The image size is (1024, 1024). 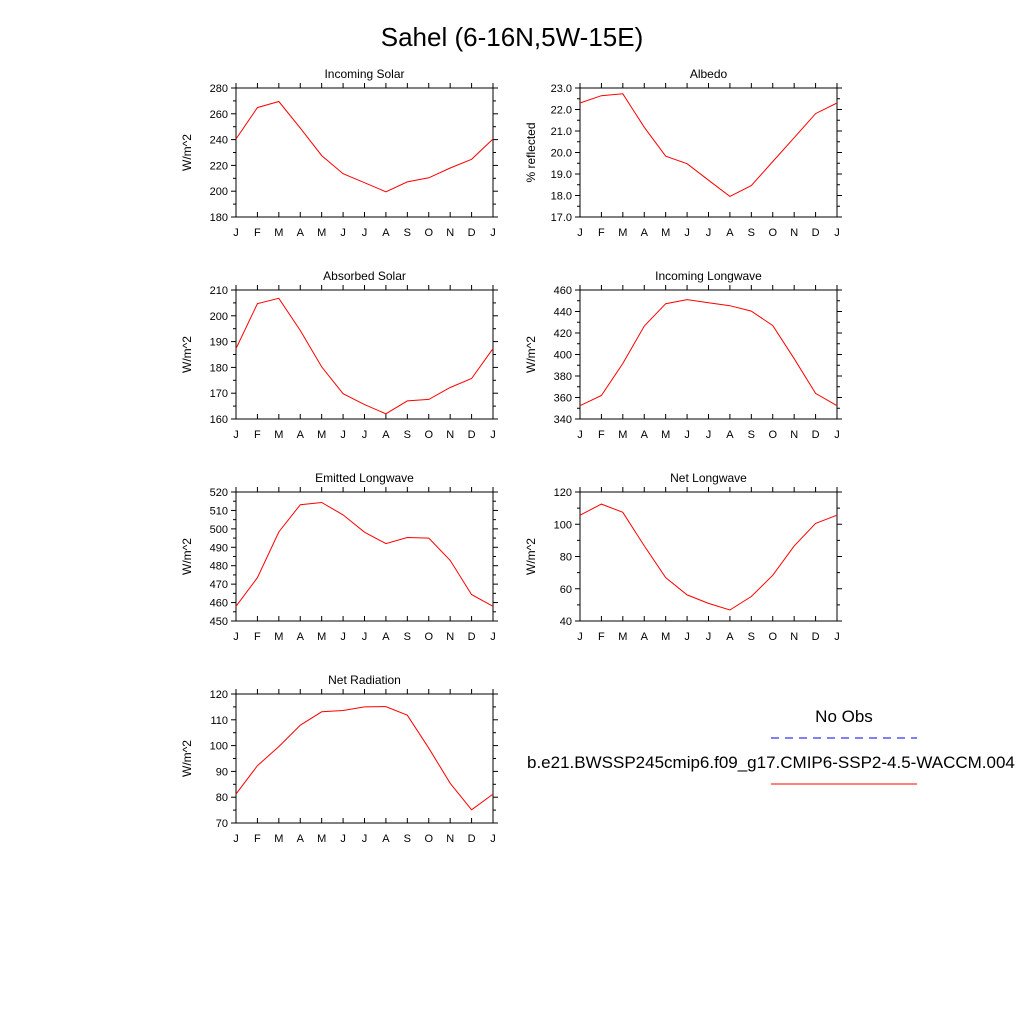 I want to click on legend-obs-label: No Obs, so click(x=844, y=716).